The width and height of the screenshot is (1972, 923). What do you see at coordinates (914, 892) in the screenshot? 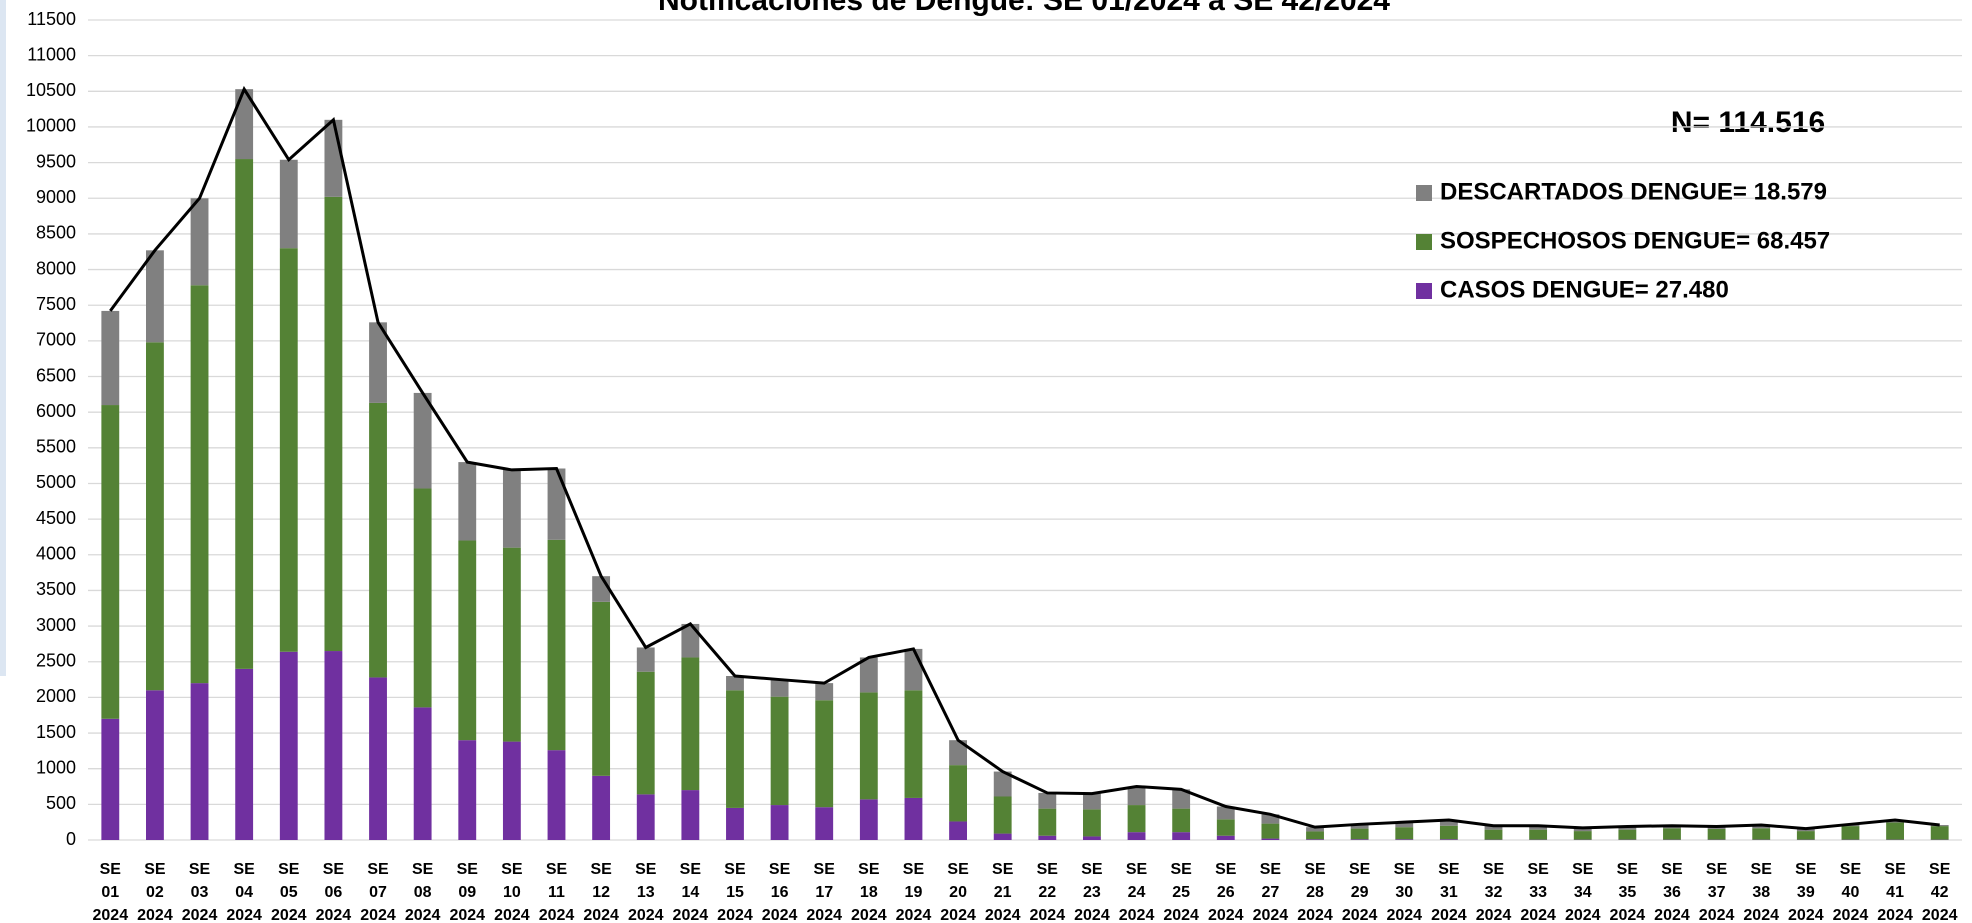
I see `x-tick-label: 19` at bounding box center [914, 892].